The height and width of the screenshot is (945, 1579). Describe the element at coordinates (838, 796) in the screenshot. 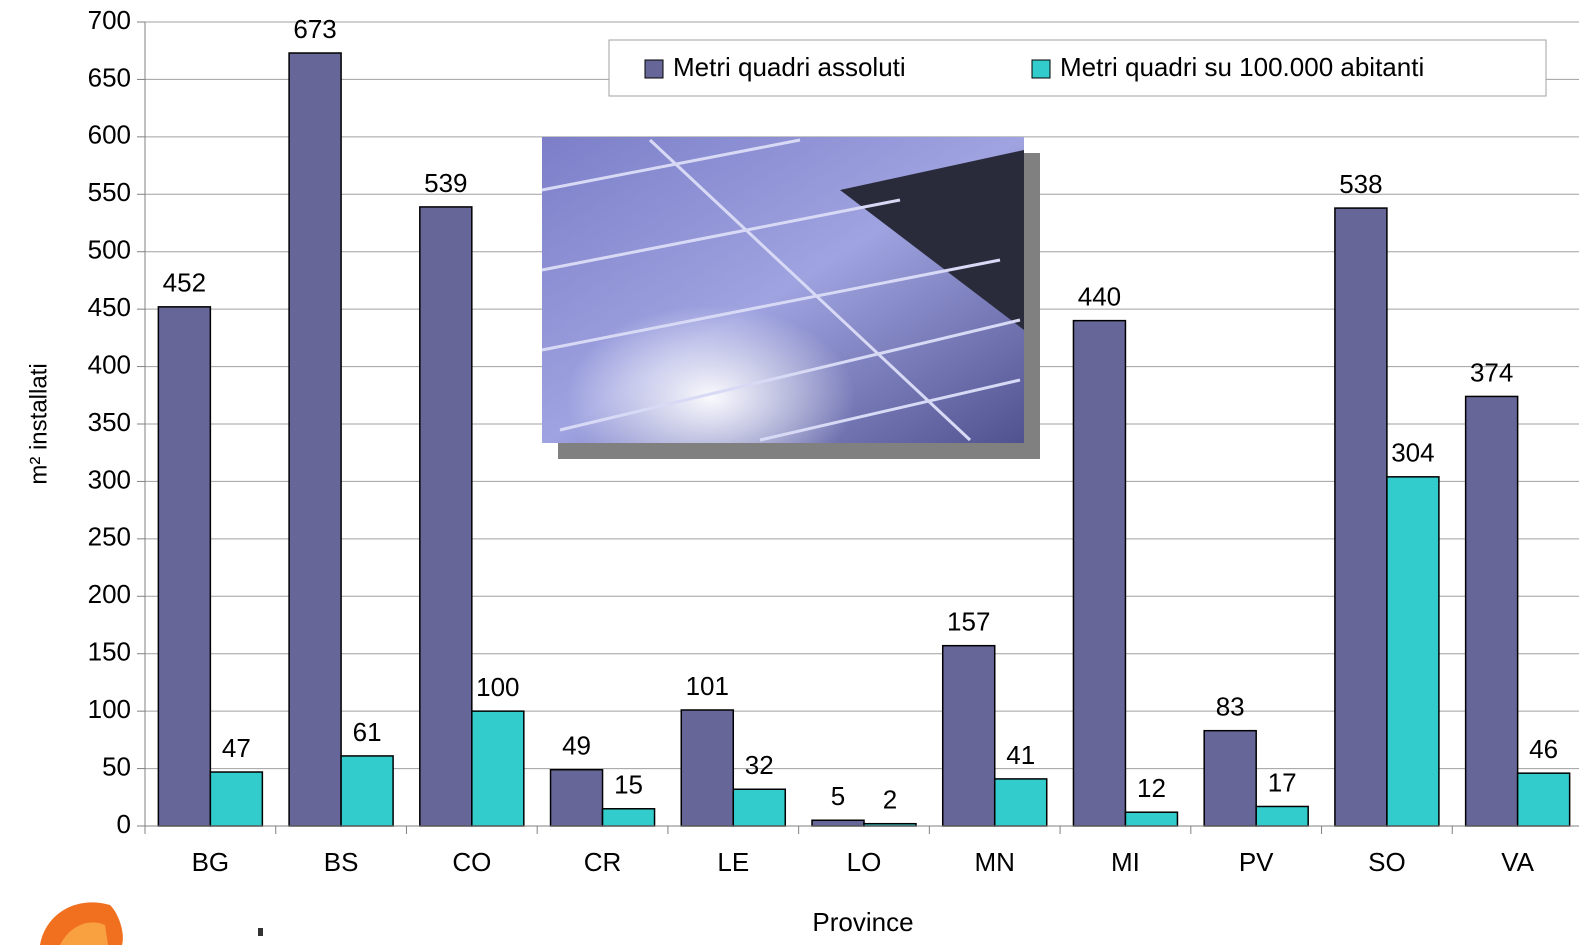

I see `value-label: 5` at that location.